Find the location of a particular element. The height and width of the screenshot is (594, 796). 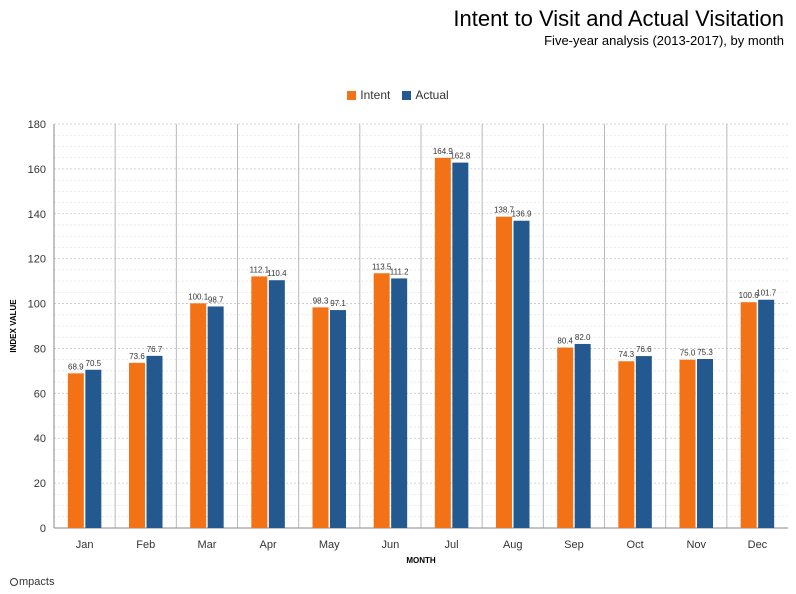

y-tick-label: 20 is located at coordinates (40, 484).